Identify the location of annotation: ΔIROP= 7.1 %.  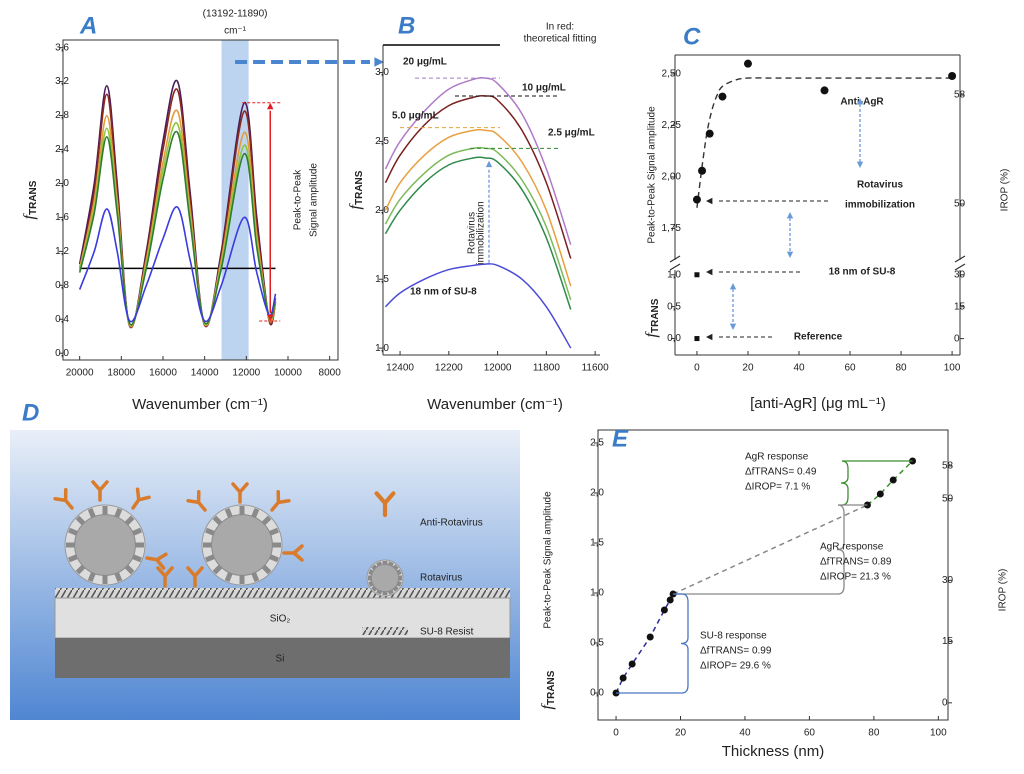
(777, 487).